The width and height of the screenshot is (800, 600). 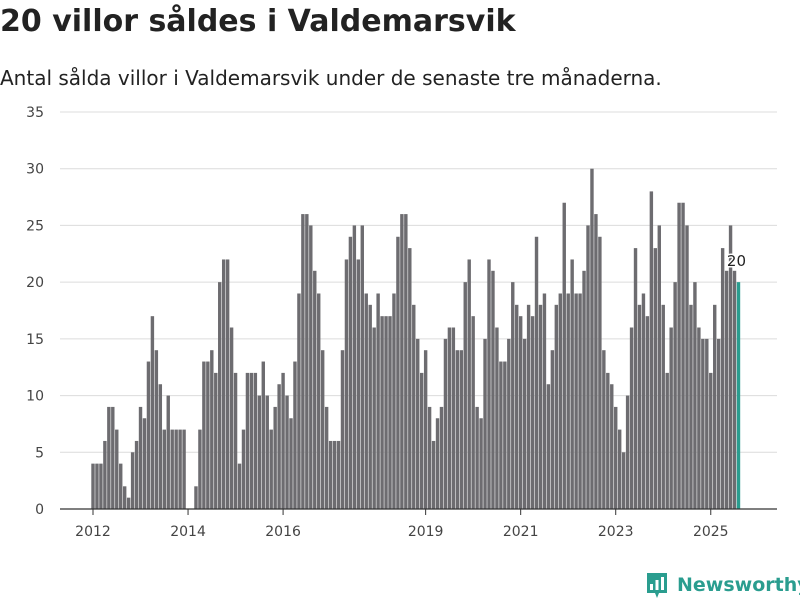 I want to click on highlighted-bar, so click(x=738, y=395).